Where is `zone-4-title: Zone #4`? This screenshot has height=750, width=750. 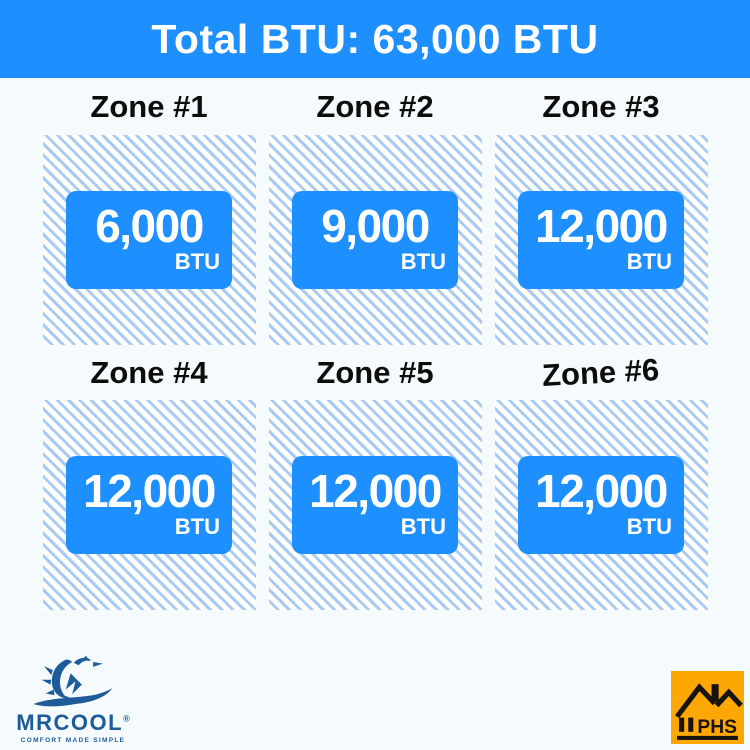
zone-4-title: Zone #4 is located at coordinates (149, 372).